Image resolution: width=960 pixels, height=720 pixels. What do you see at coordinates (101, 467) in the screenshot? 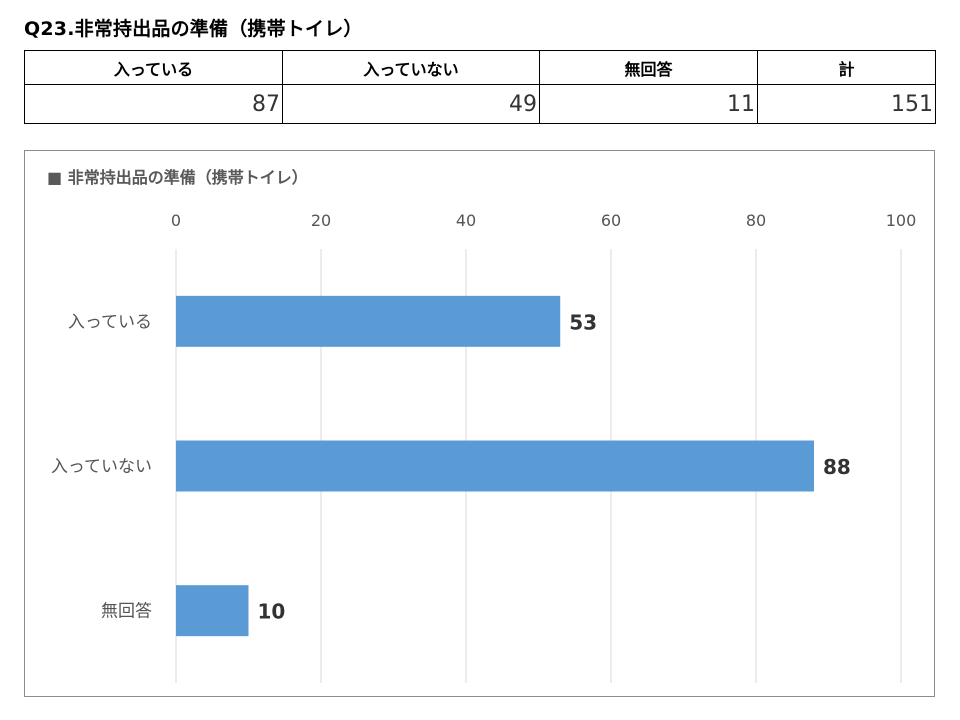
I see `category-label: 入っていない` at bounding box center [101, 467].